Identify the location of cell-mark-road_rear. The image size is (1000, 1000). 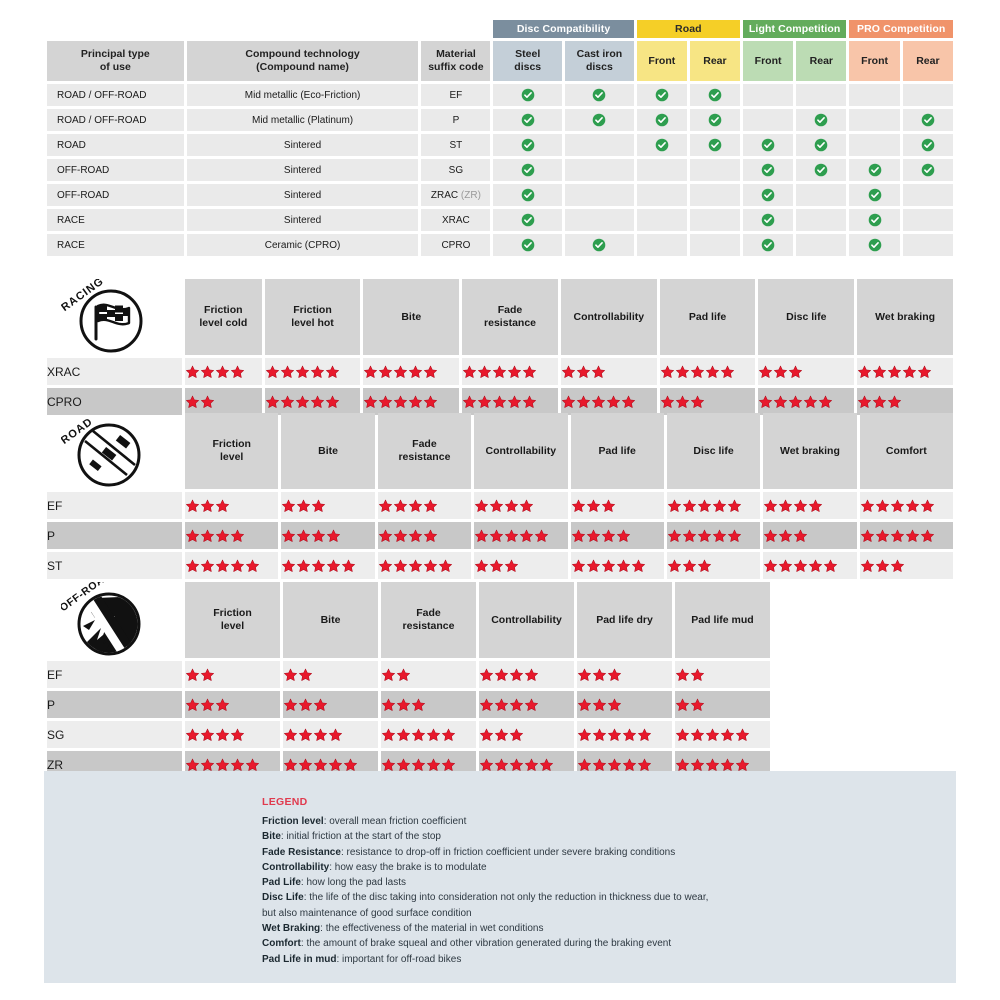
(714, 195).